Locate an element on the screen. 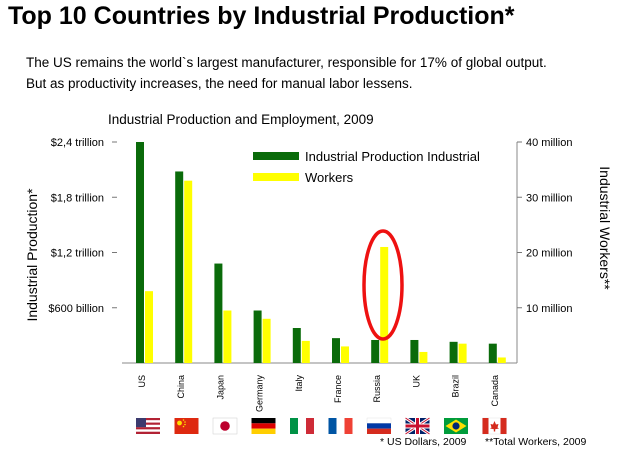 The height and width of the screenshot is (450, 620). y-tick-label: $1,2 trillion is located at coordinates (77, 254).